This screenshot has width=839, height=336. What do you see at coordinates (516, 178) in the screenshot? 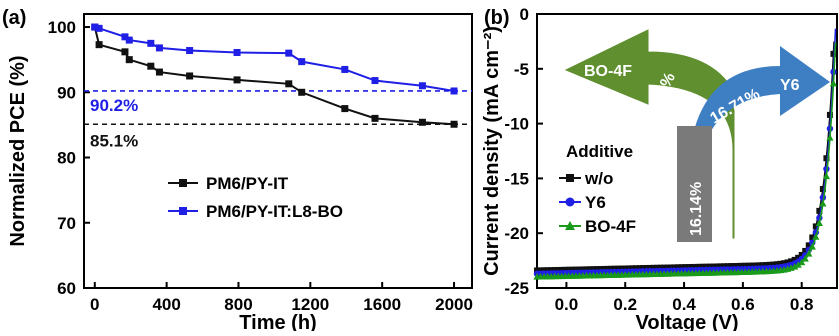
I see `y-tick-label: -15` at bounding box center [516, 178].